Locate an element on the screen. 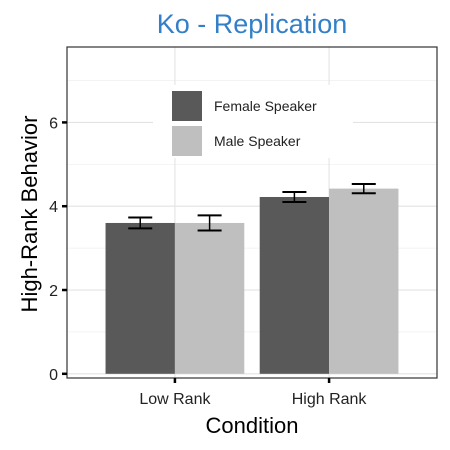 The width and height of the screenshot is (450, 450). error-bars is located at coordinates (252, 207).